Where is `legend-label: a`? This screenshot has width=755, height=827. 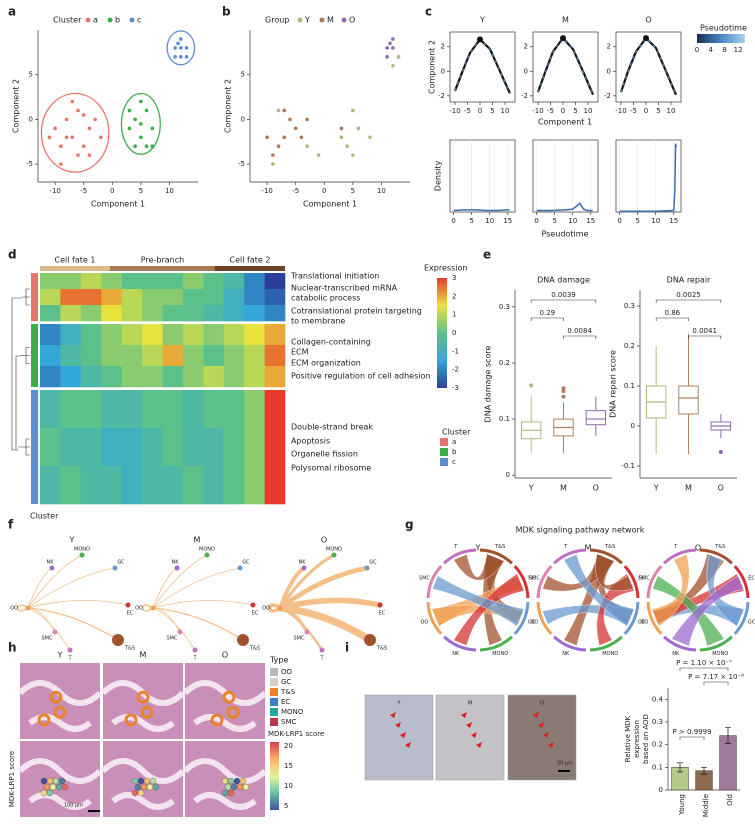 legend-label: a is located at coordinates (454, 442).